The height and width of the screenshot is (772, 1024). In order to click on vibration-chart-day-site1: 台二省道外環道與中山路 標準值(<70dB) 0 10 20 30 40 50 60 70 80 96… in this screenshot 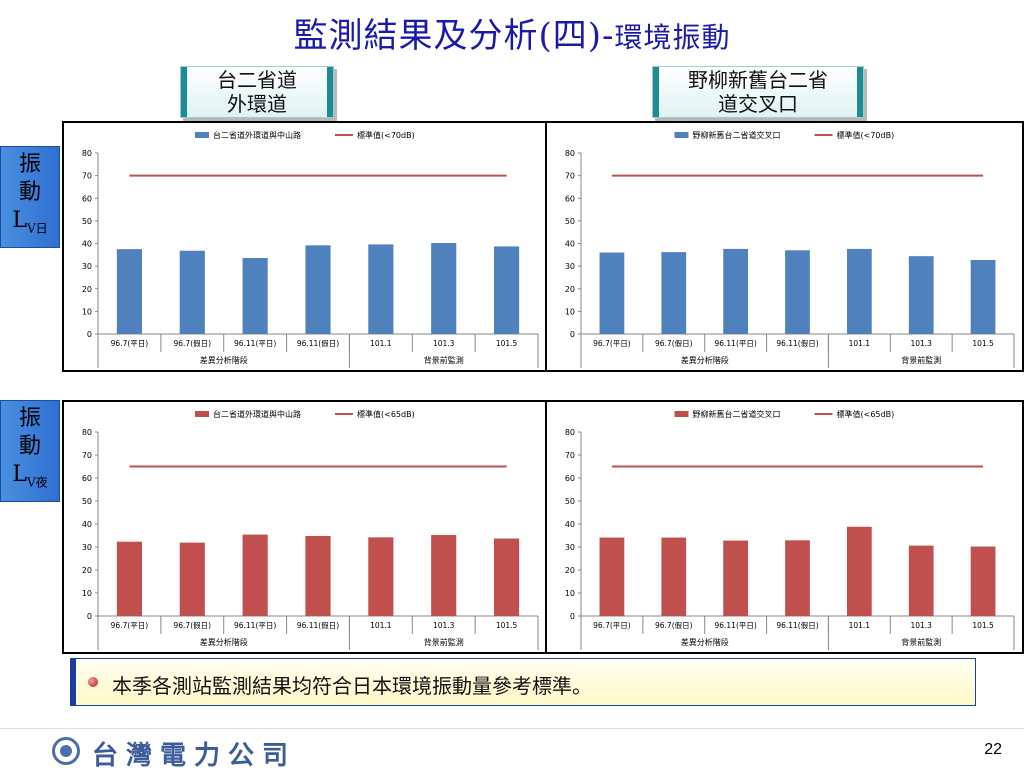, I will do `click(310, 249)`.